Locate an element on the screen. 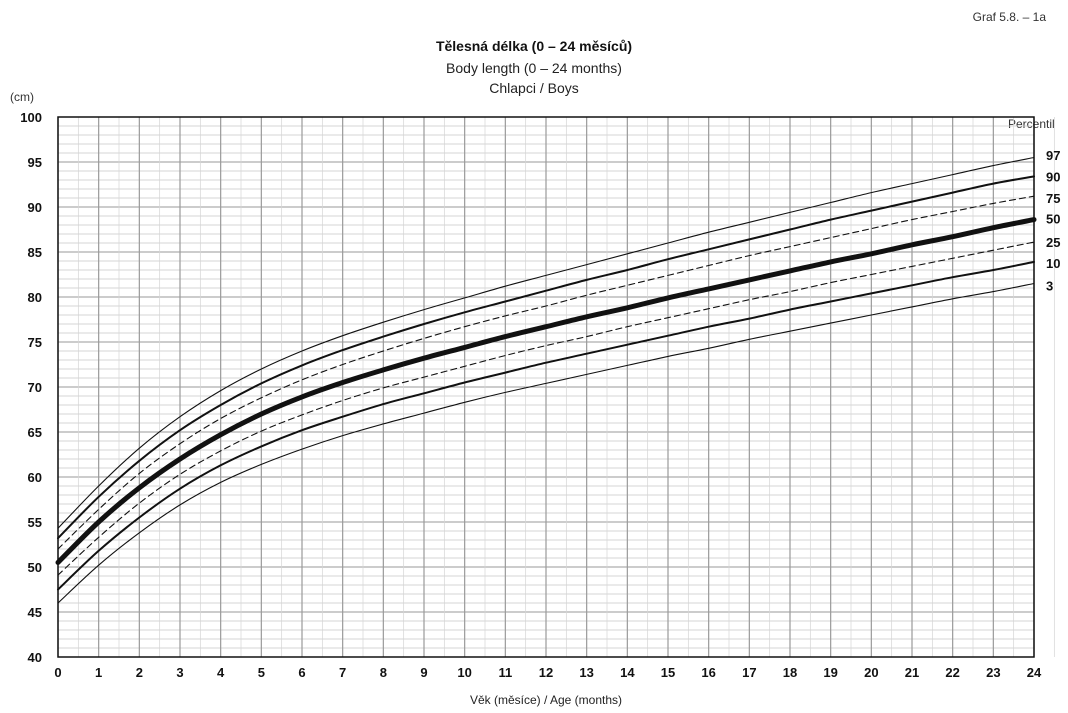  y-tick-label: 80 is located at coordinates (35, 297).